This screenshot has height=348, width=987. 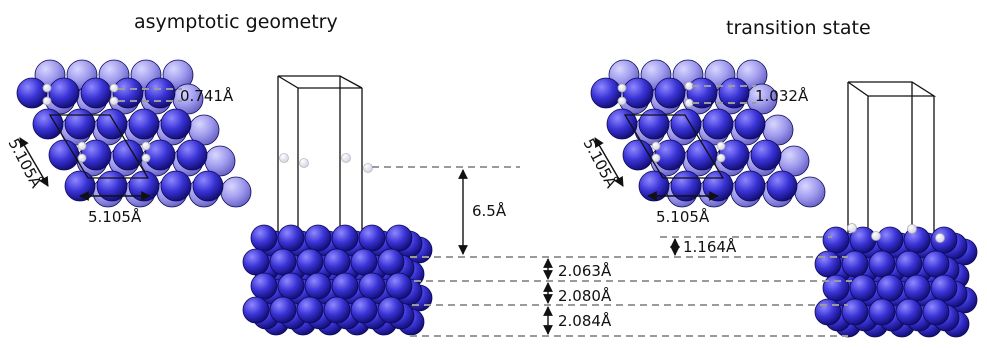 I want to click on vacuum-box-right, so click(x=892, y=160).